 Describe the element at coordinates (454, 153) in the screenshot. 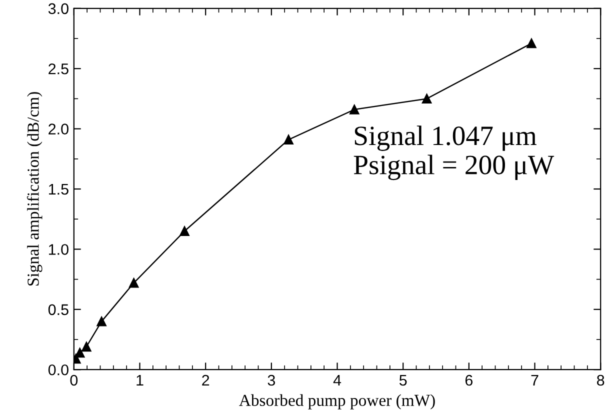

I see `annotation: Signal 1.047 μm Psignal = 200 μW` at that location.